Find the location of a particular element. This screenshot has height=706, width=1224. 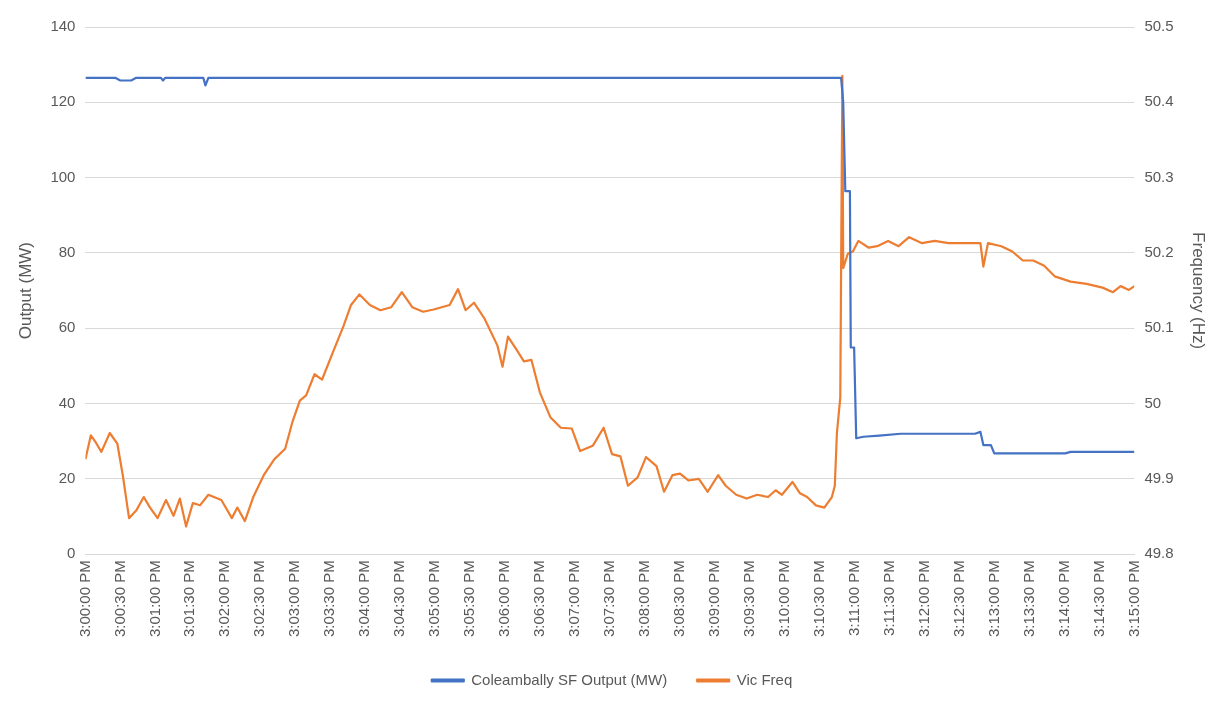

y-tick-label: 80 is located at coordinates (67, 252).